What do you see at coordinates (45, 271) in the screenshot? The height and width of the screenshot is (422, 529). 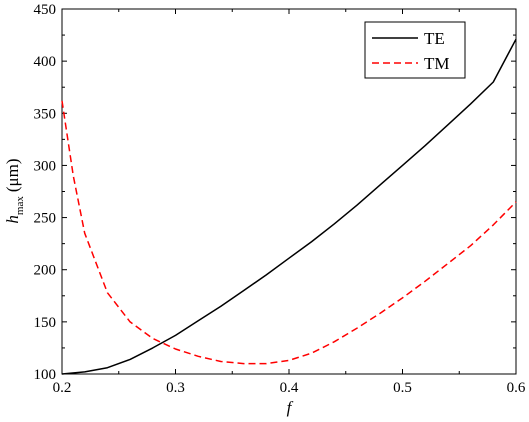 I see `y-tick-label: 200` at bounding box center [45, 271].